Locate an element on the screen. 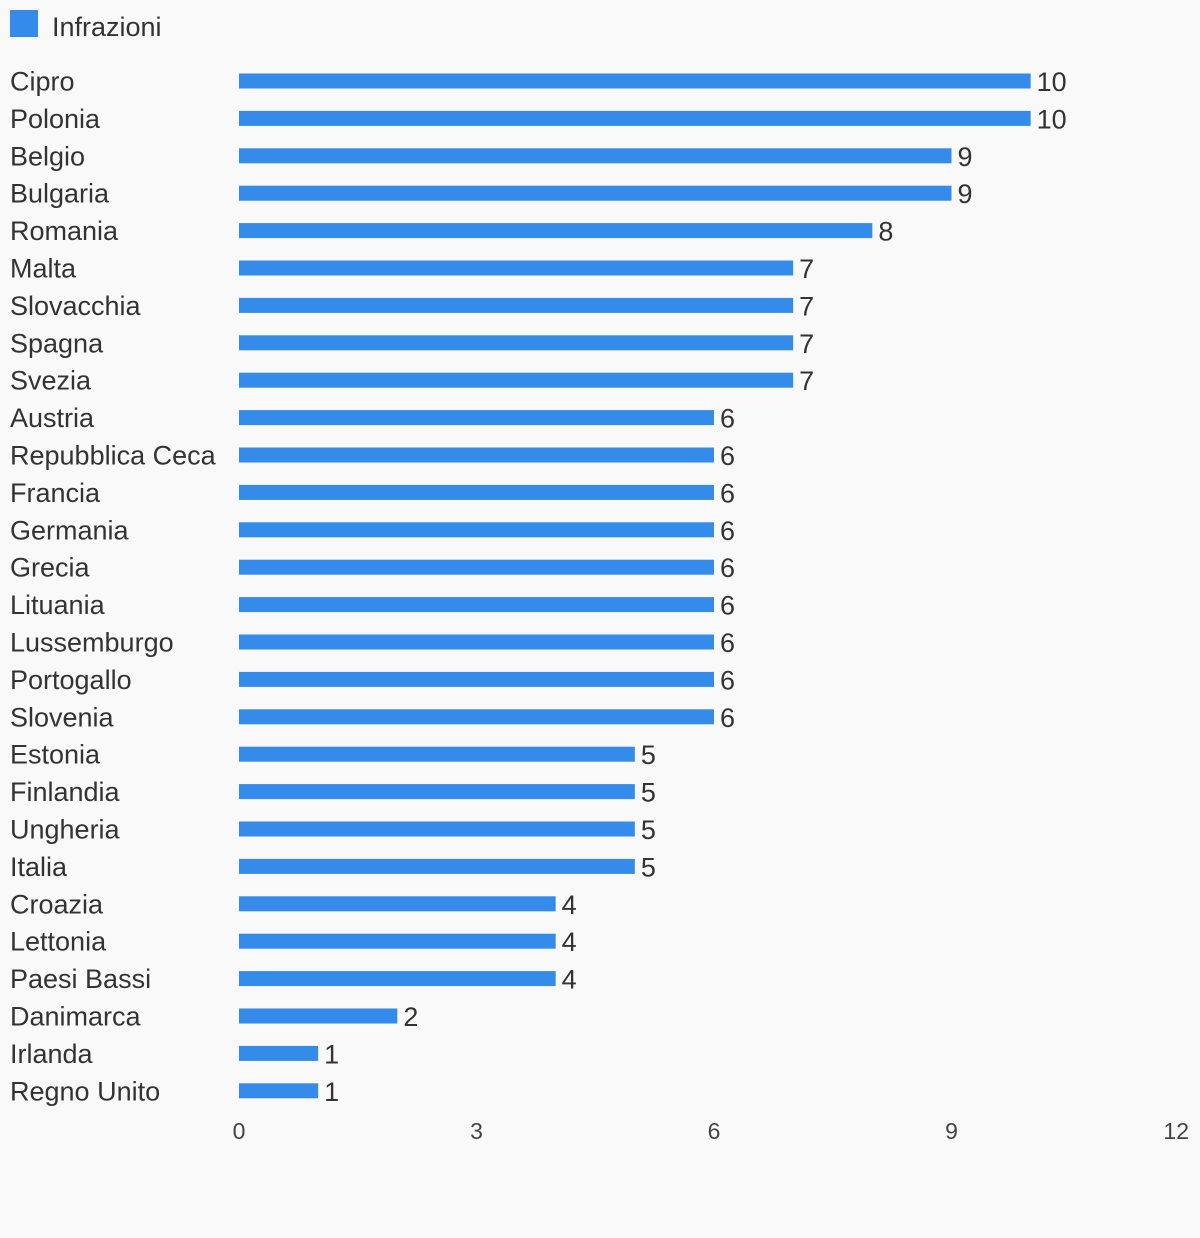 The image size is (1200, 1238). category-label-spagna: Spagna is located at coordinates (57, 343).